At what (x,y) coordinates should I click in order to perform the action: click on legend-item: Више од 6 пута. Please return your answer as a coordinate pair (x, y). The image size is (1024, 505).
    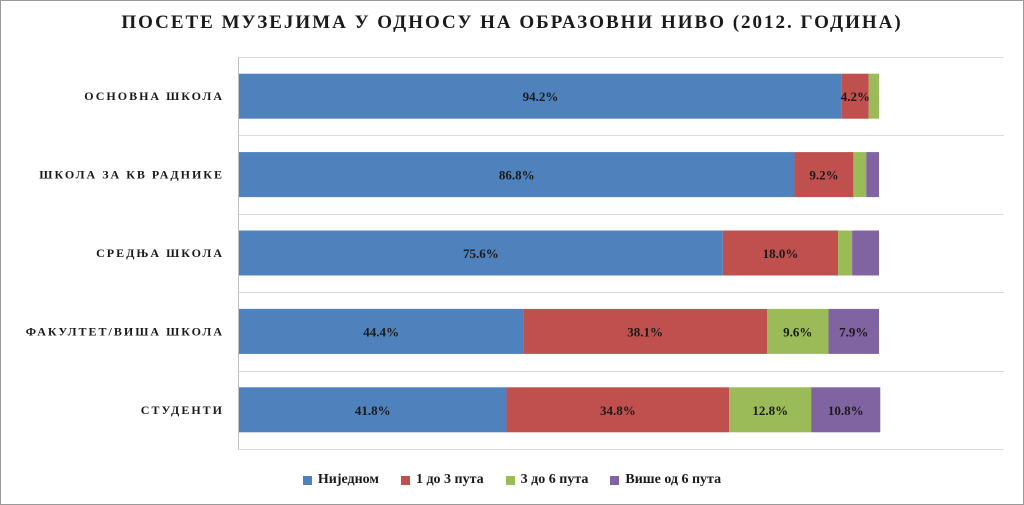
    Looking at the image, I should click on (665, 480).